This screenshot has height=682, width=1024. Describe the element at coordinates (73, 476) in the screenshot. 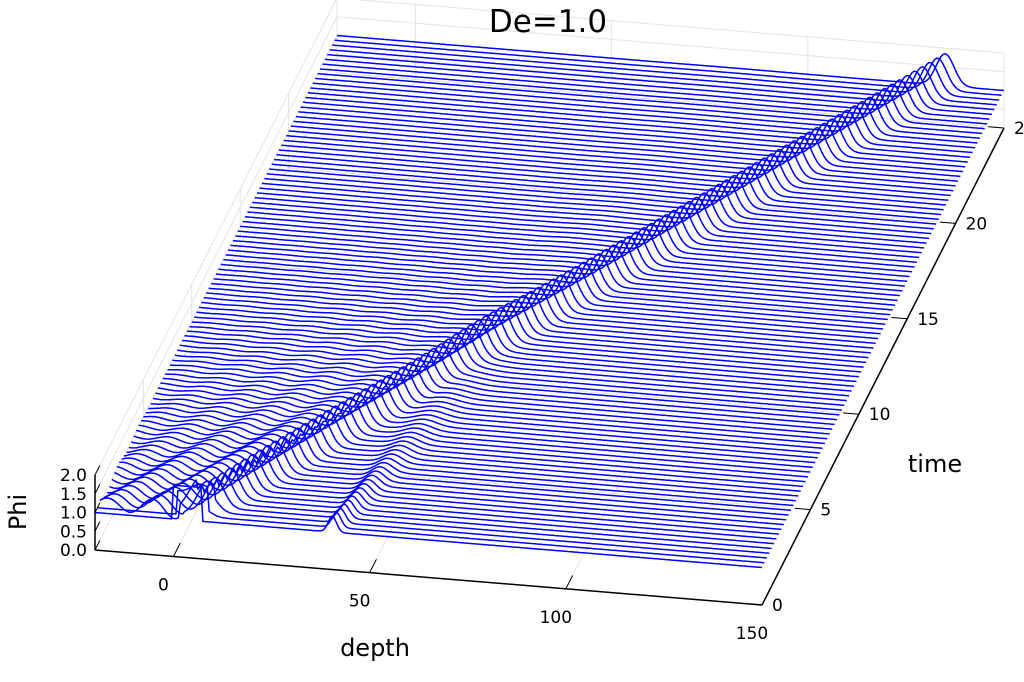

I see `z-tick-label: 2.0` at that location.